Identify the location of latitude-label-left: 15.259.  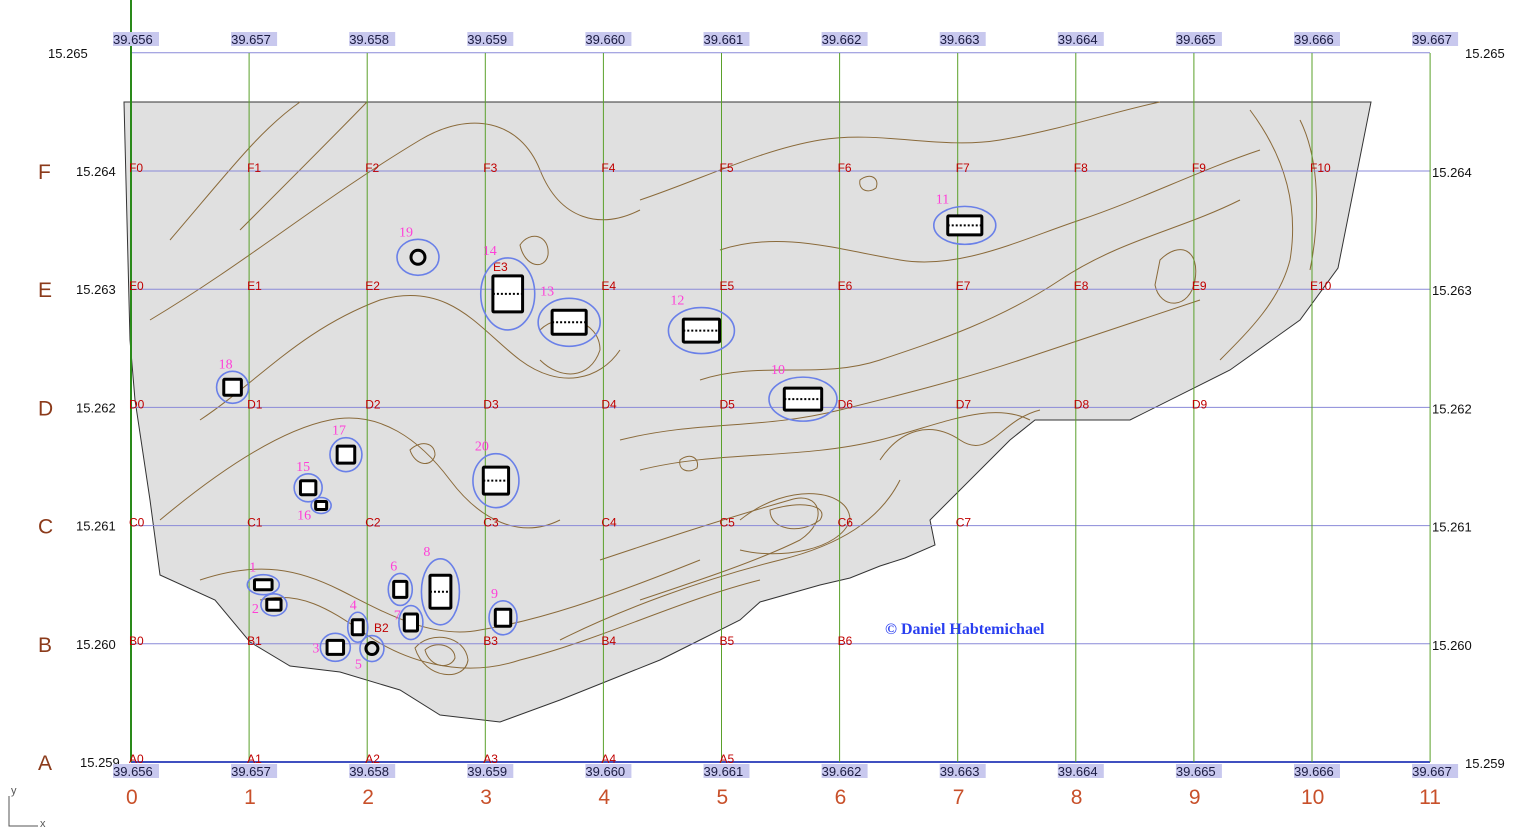
(100, 762).